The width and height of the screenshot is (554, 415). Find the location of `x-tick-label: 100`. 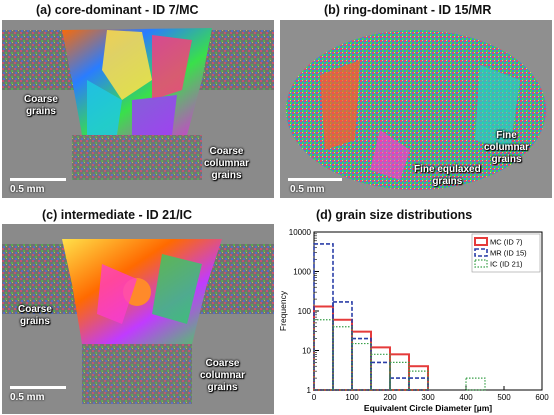

x-tick-label: 100 is located at coordinates (352, 397).